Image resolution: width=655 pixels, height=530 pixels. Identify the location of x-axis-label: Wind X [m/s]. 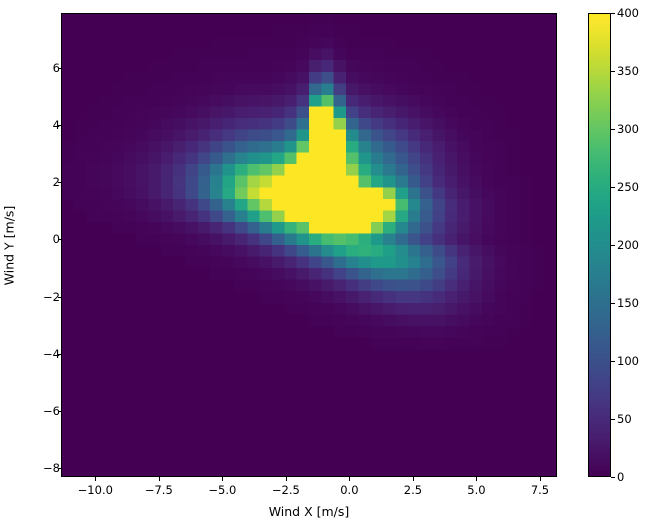
(309, 511).